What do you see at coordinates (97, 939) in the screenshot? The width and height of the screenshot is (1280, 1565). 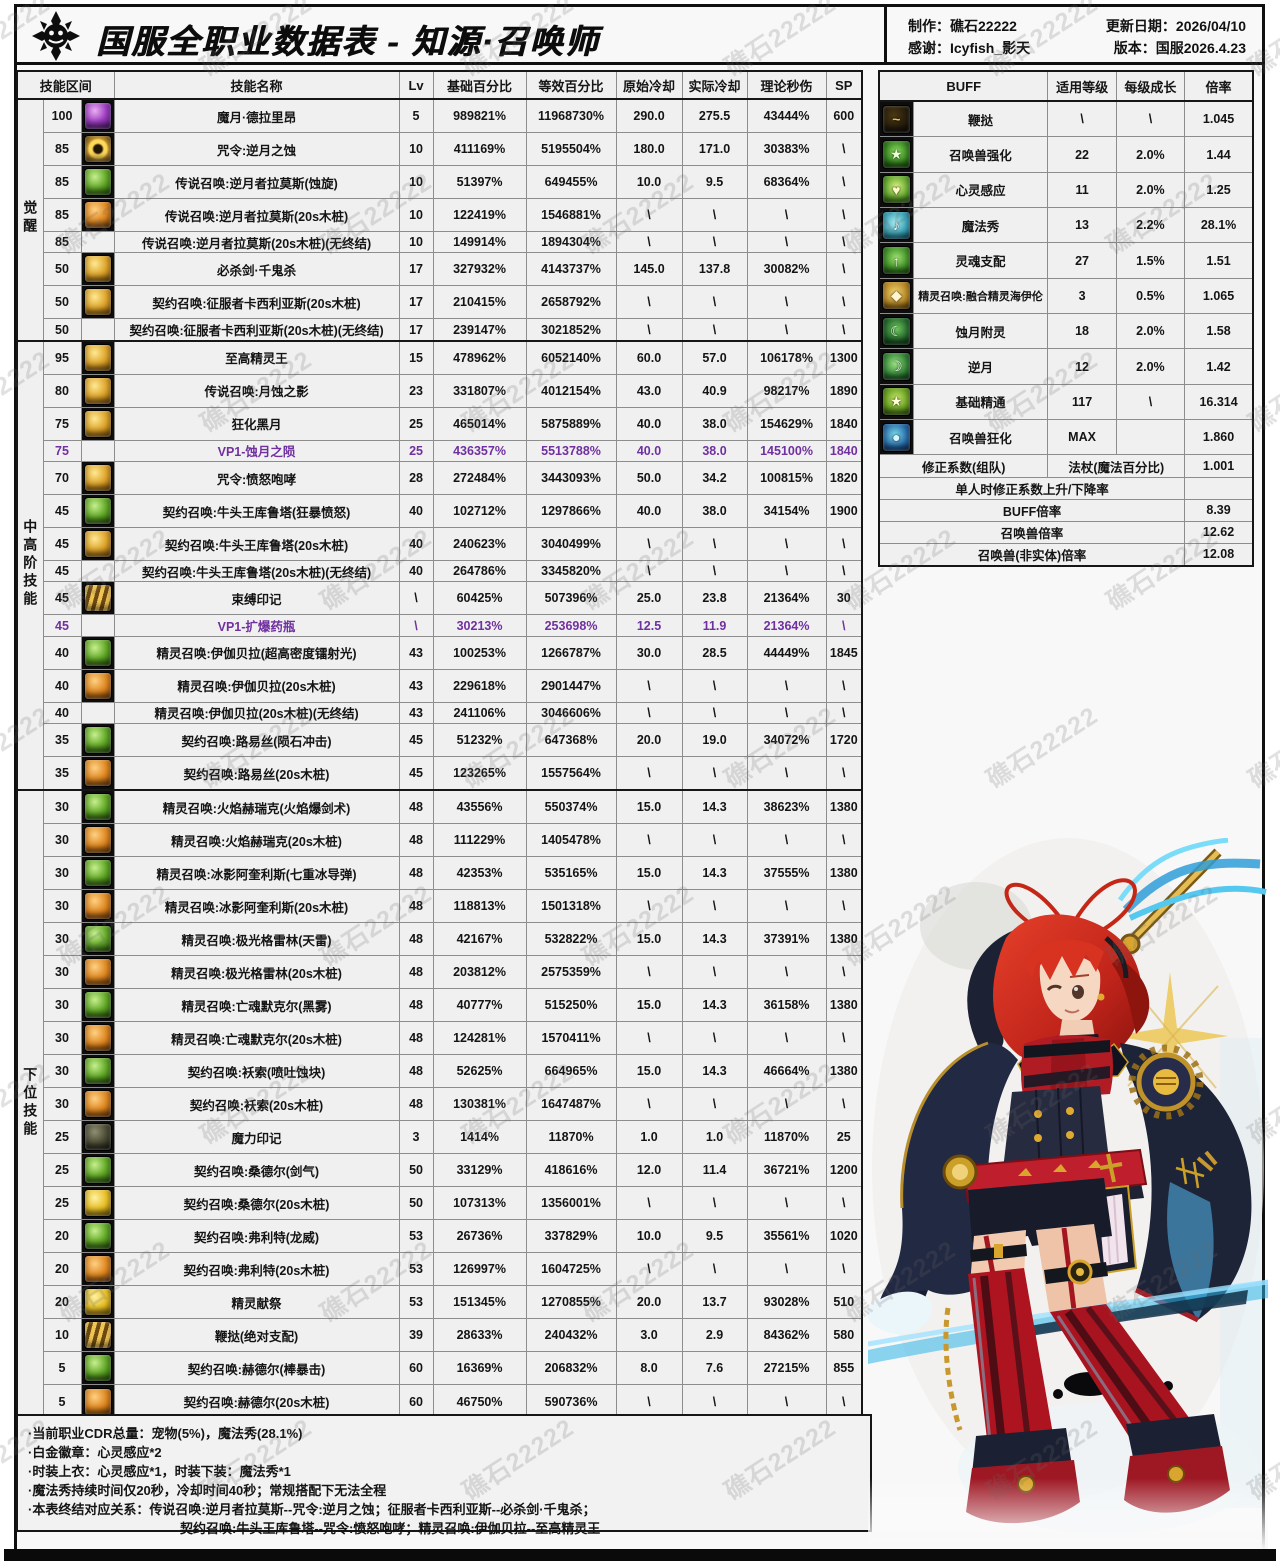 I see `skill-icon-green` at bounding box center [97, 939].